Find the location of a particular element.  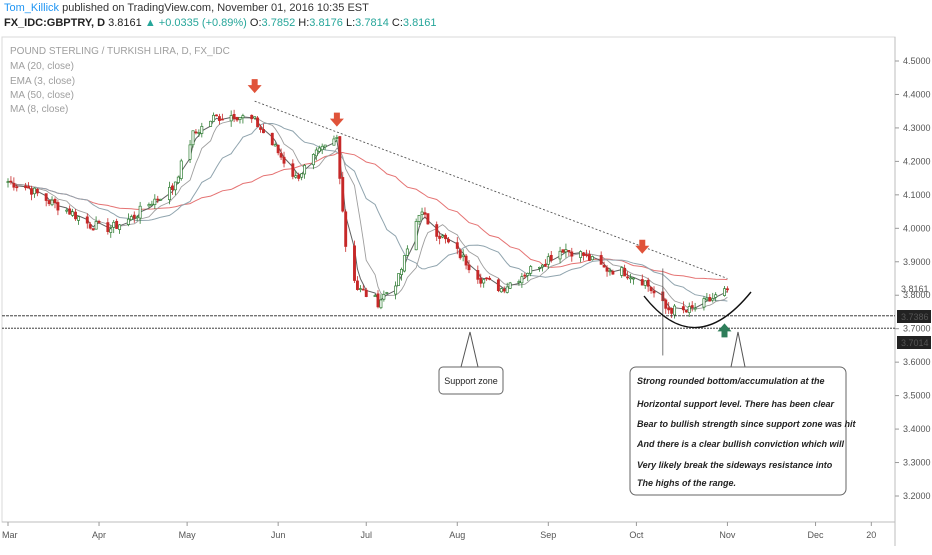

price-tick-label: 3.4000 is located at coordinates (917, 429).